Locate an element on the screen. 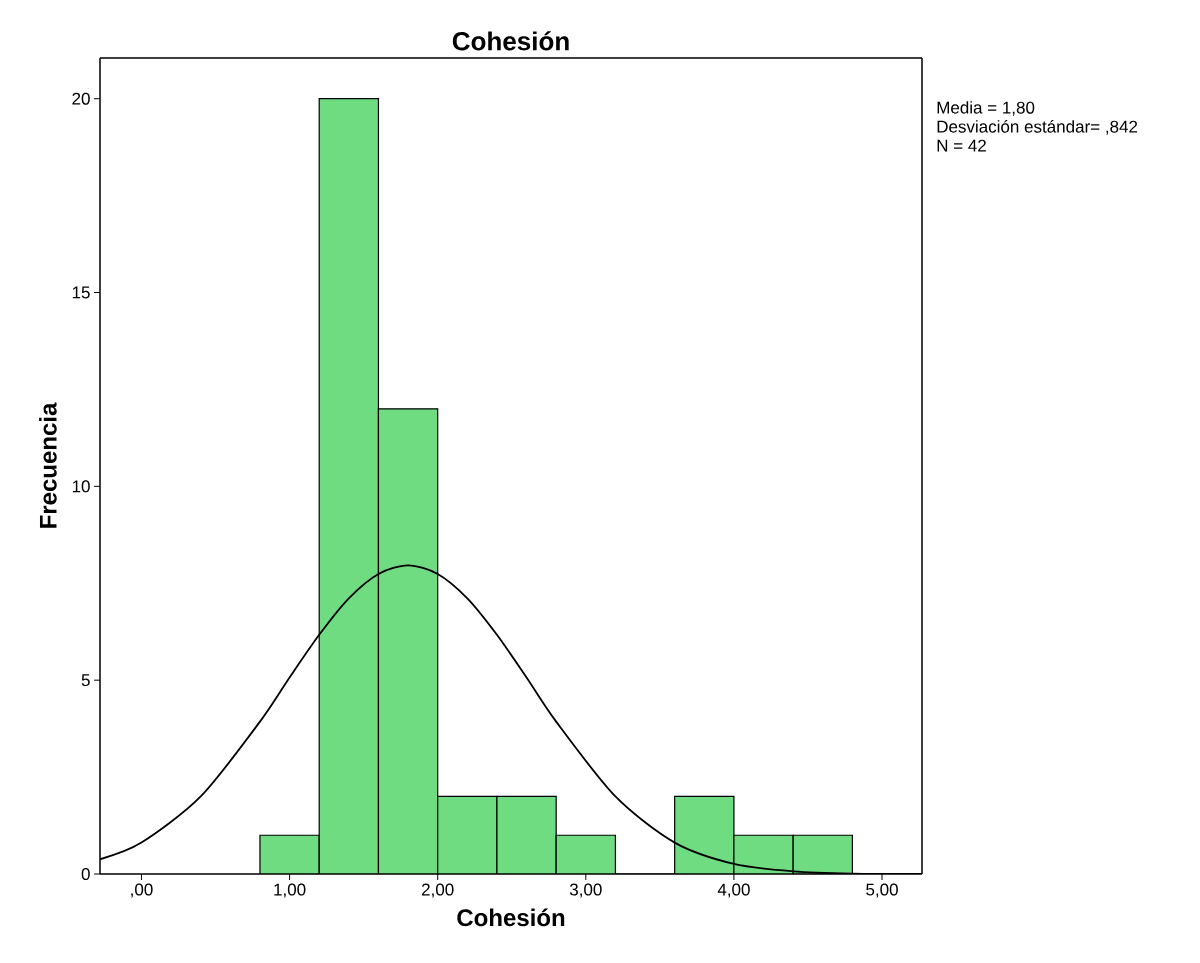  text: N = 42 is located at coordinates (961, 145).